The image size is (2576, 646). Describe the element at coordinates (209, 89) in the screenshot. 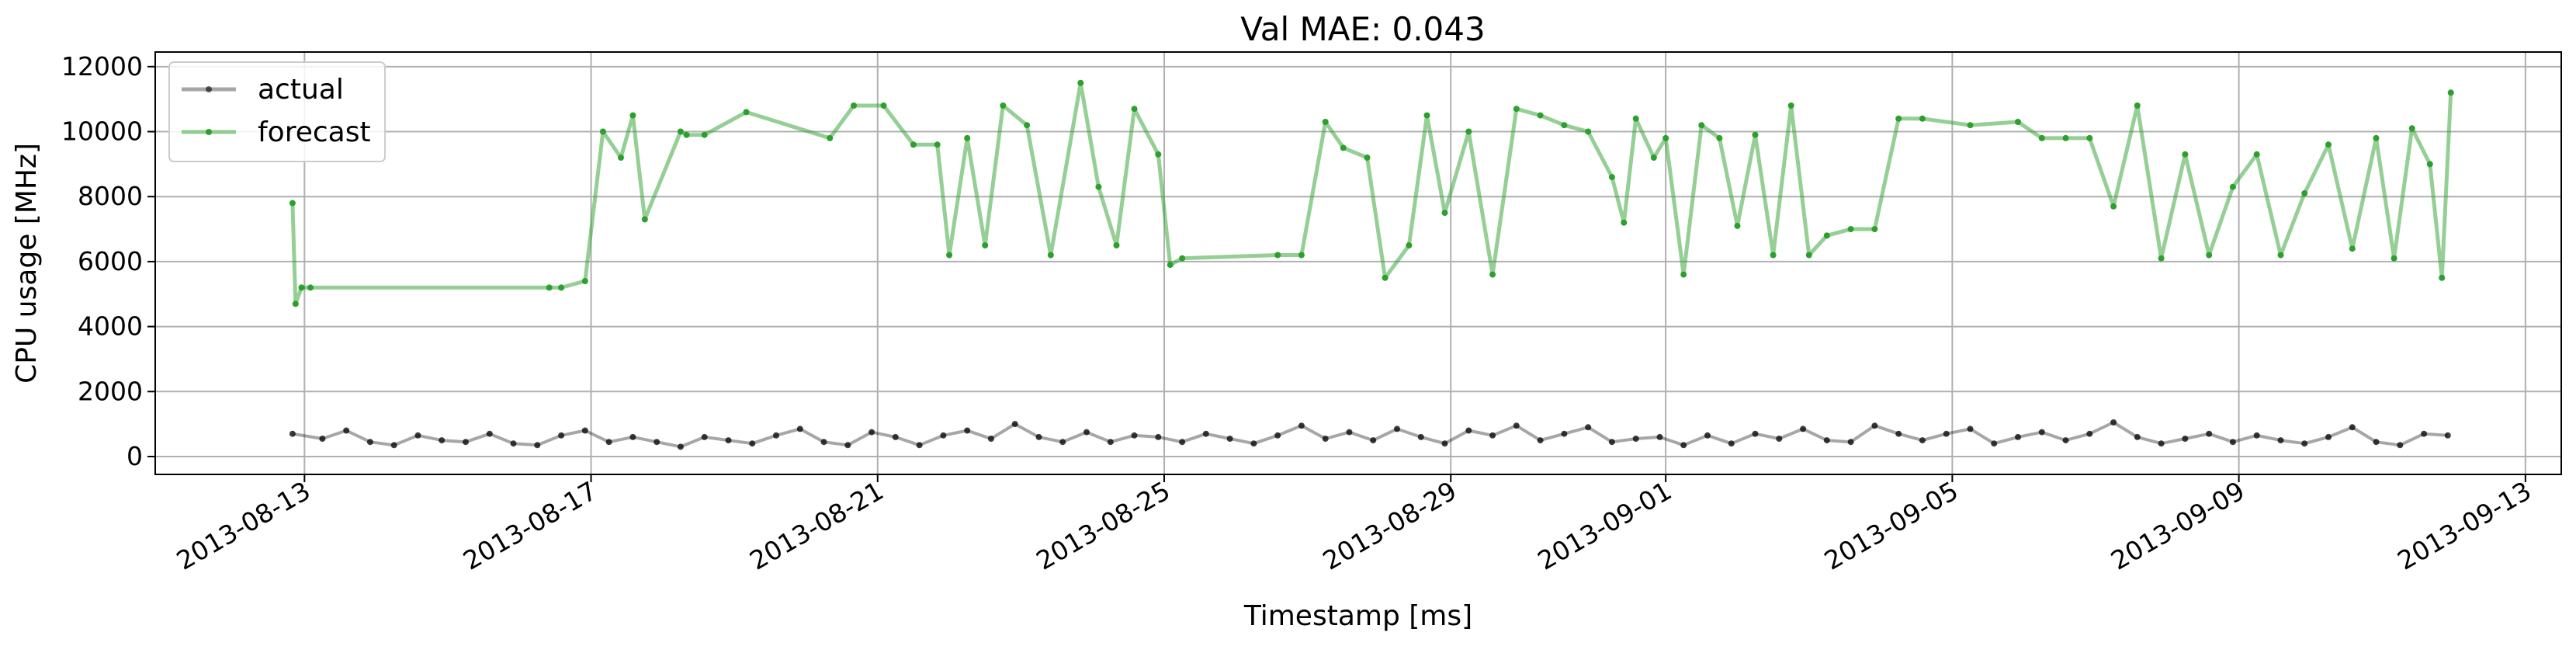

I see `legend-actual-marker` at that location.